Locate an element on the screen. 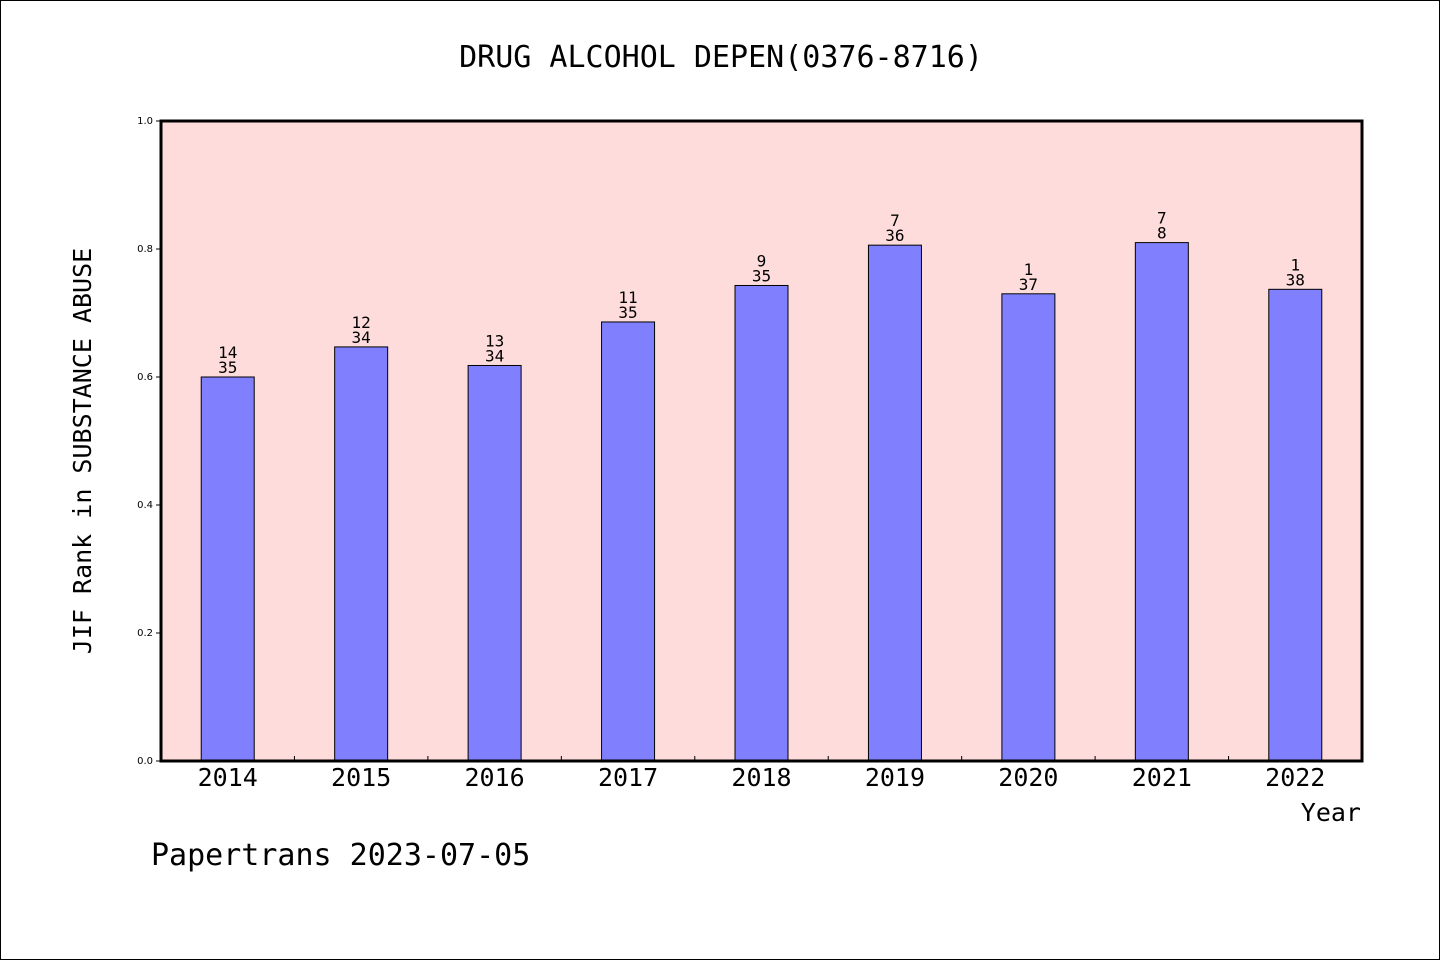  bar-label-bottom-2016: 34 is located at coordinates (494, 355).